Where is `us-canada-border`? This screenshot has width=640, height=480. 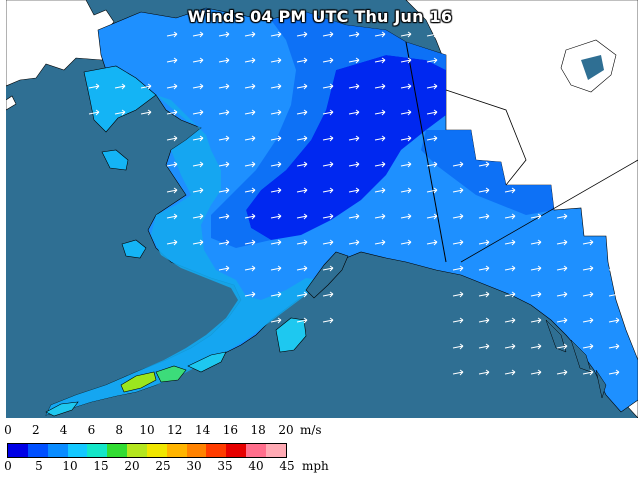
us-canada-border is located at coordinates (426, 152).